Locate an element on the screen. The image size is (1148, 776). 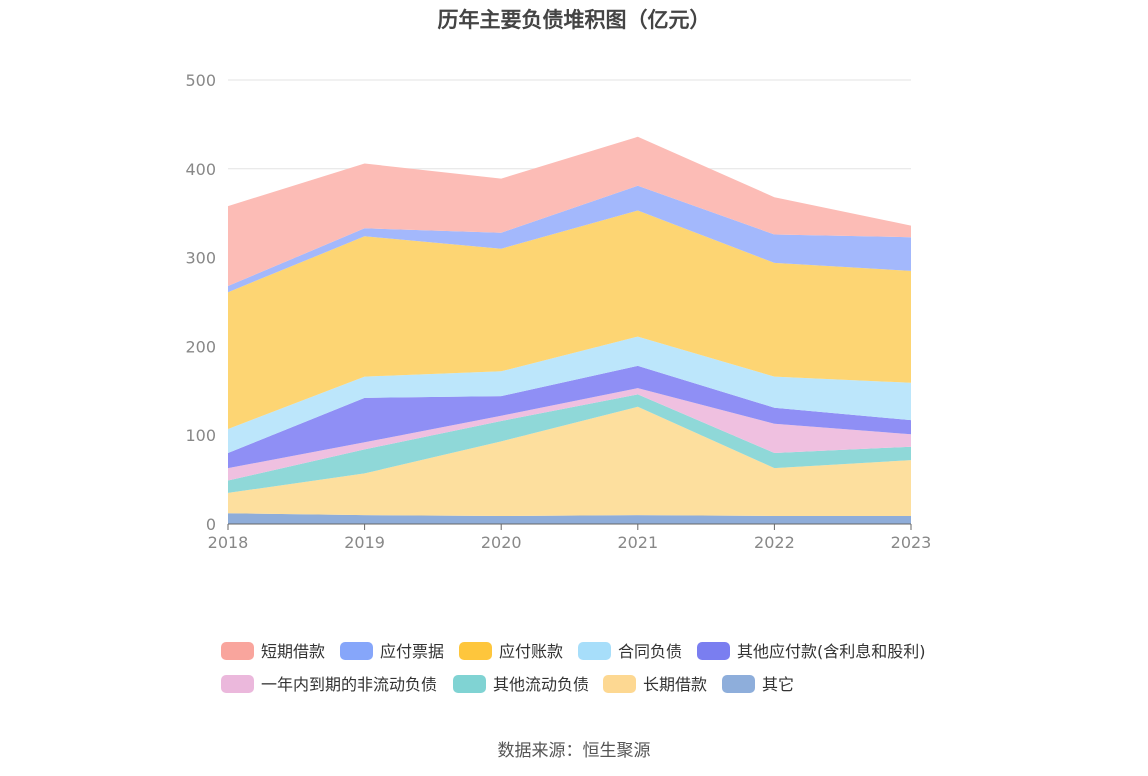
legend-label-0: 短期借款 is located at coordinates (293, 651).